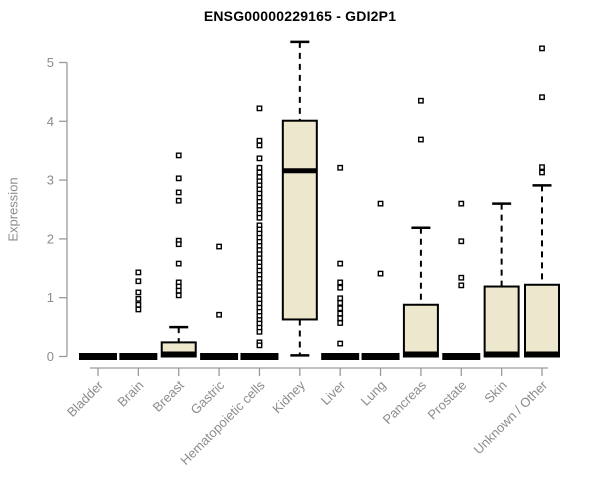  What do you see at coordinates (50, 238) in the screenshot?
I see `y-tick-label: 2` at bounding box center [50, 238].